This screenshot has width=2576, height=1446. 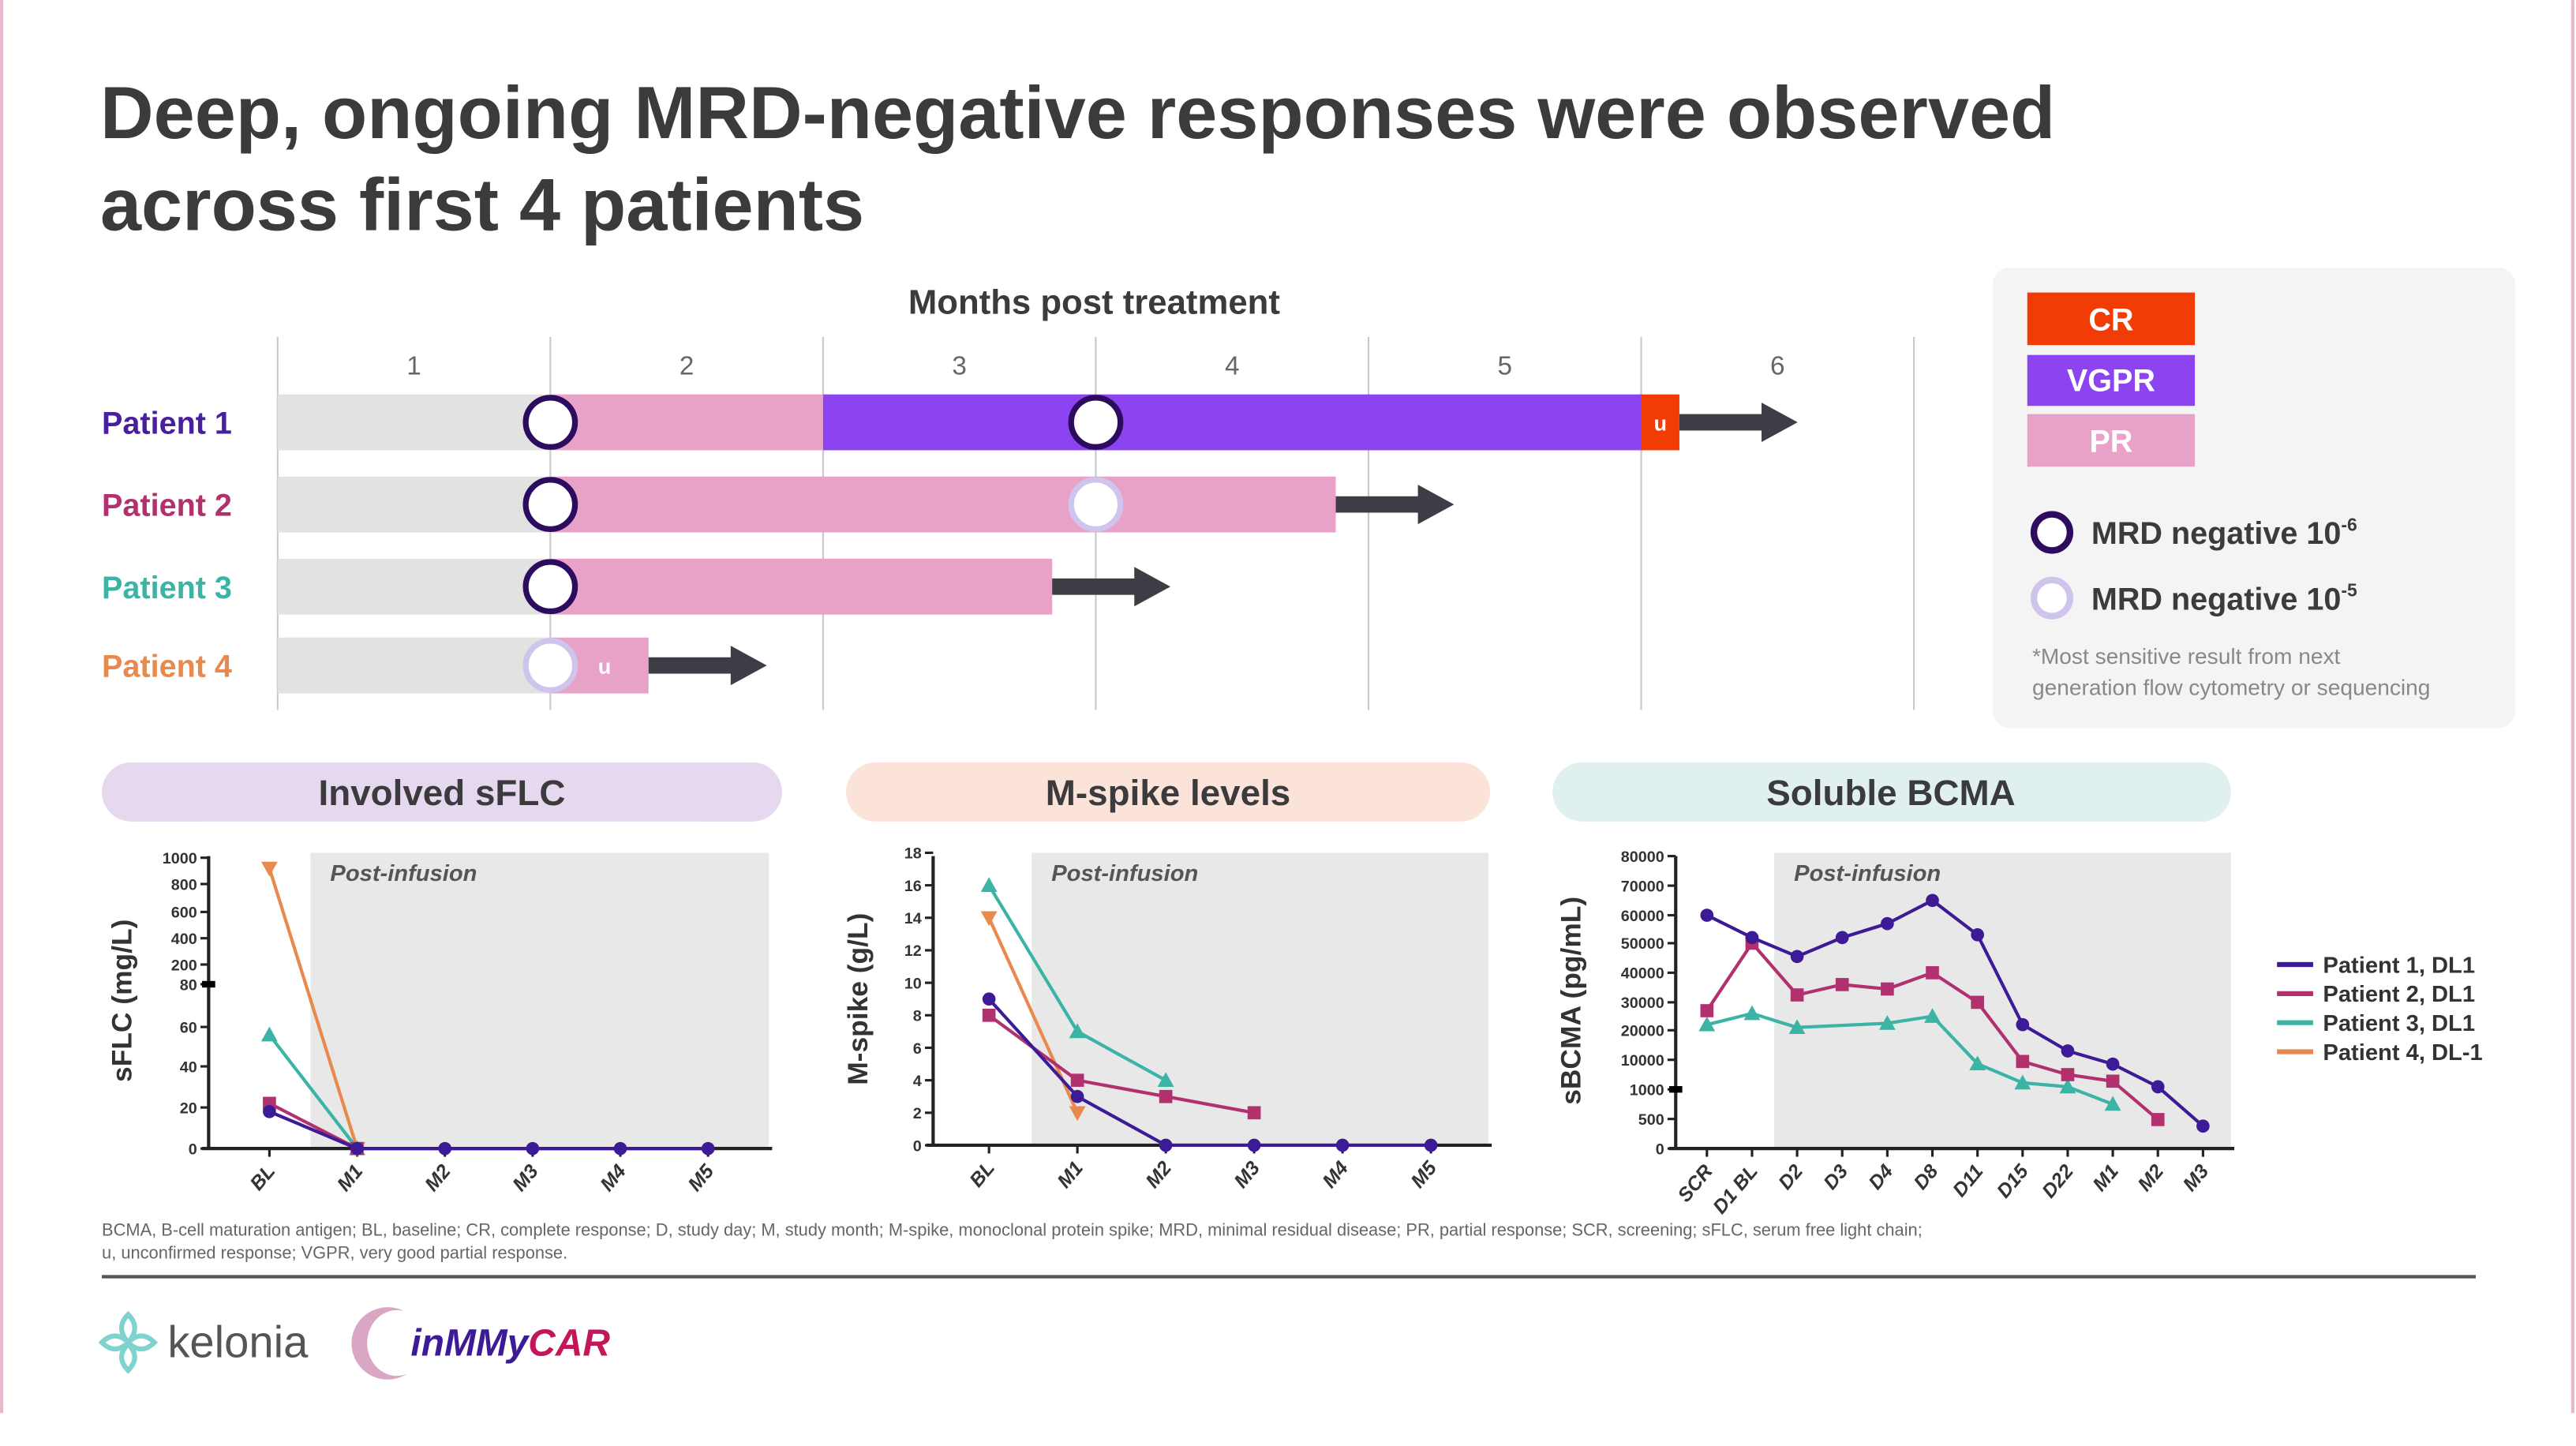 I want to click on y-tick-label: 14, so click(x=913, y=918).